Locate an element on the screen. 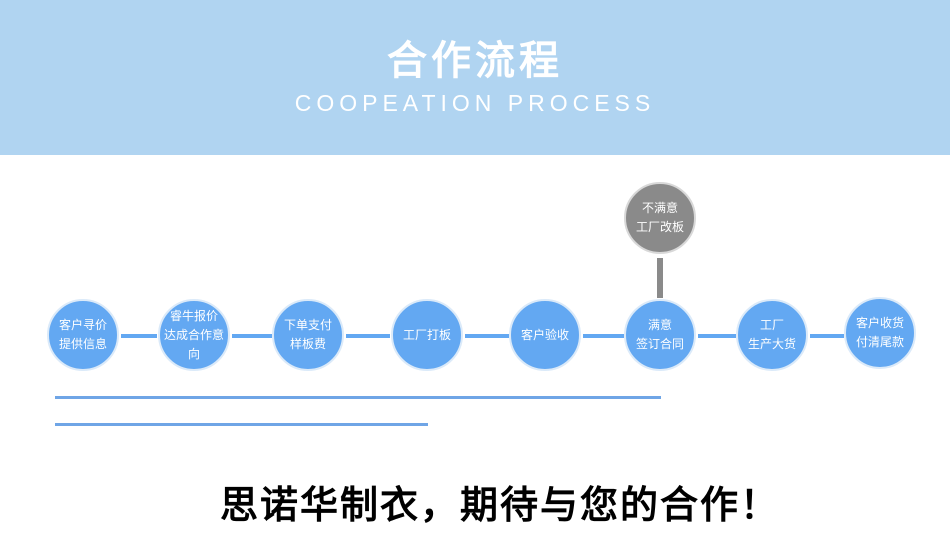 The image size is (950, 557). step-label: 客户验收 is located at coordinates (544, 334).